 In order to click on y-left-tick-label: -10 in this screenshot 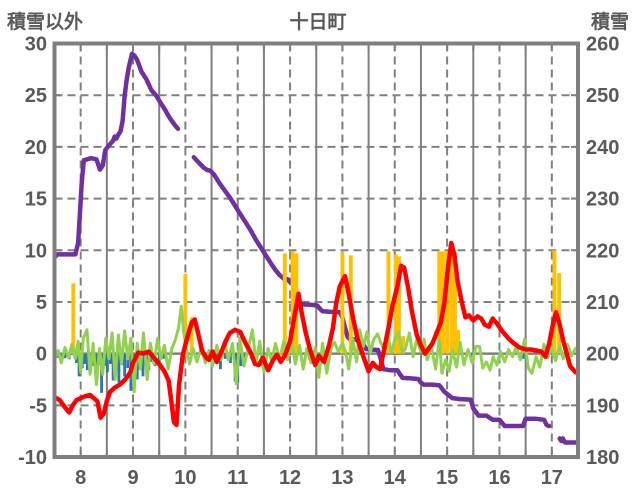, I will do `click(32, 458)`.